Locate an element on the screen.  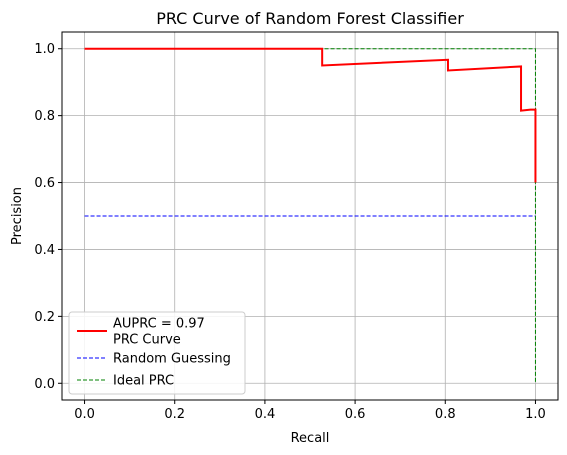
x-tick-label: 1.0 is located at coordinates (535, 414).